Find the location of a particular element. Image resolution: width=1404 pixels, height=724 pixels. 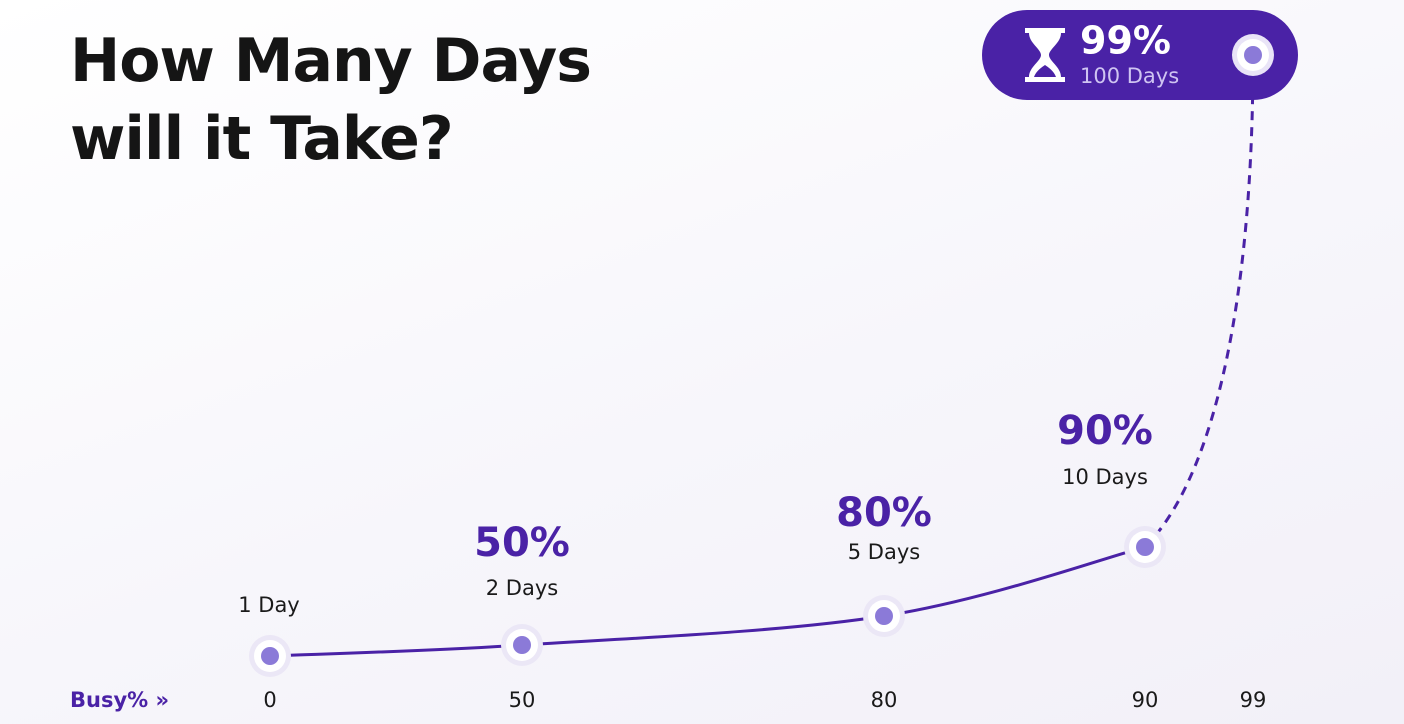

point-days-label: 5 Days is located at coordinates (884, 552).